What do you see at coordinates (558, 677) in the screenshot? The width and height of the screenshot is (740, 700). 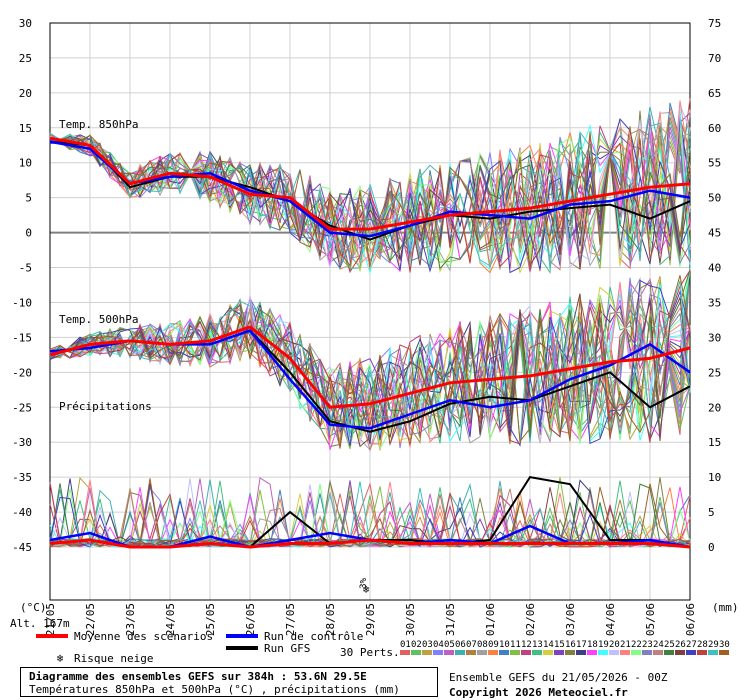 I see `run-label: Ensemble GEFS du 21/05/2026 - 00Z` at bounding box center [558, 677].